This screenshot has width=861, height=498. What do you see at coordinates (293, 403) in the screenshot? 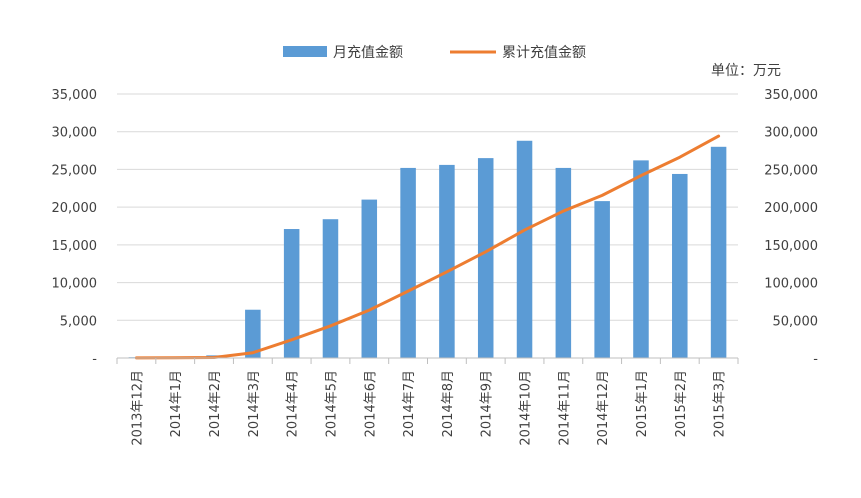
I see `x-category-label: 2014年4月` at bounding box center [293, 403].